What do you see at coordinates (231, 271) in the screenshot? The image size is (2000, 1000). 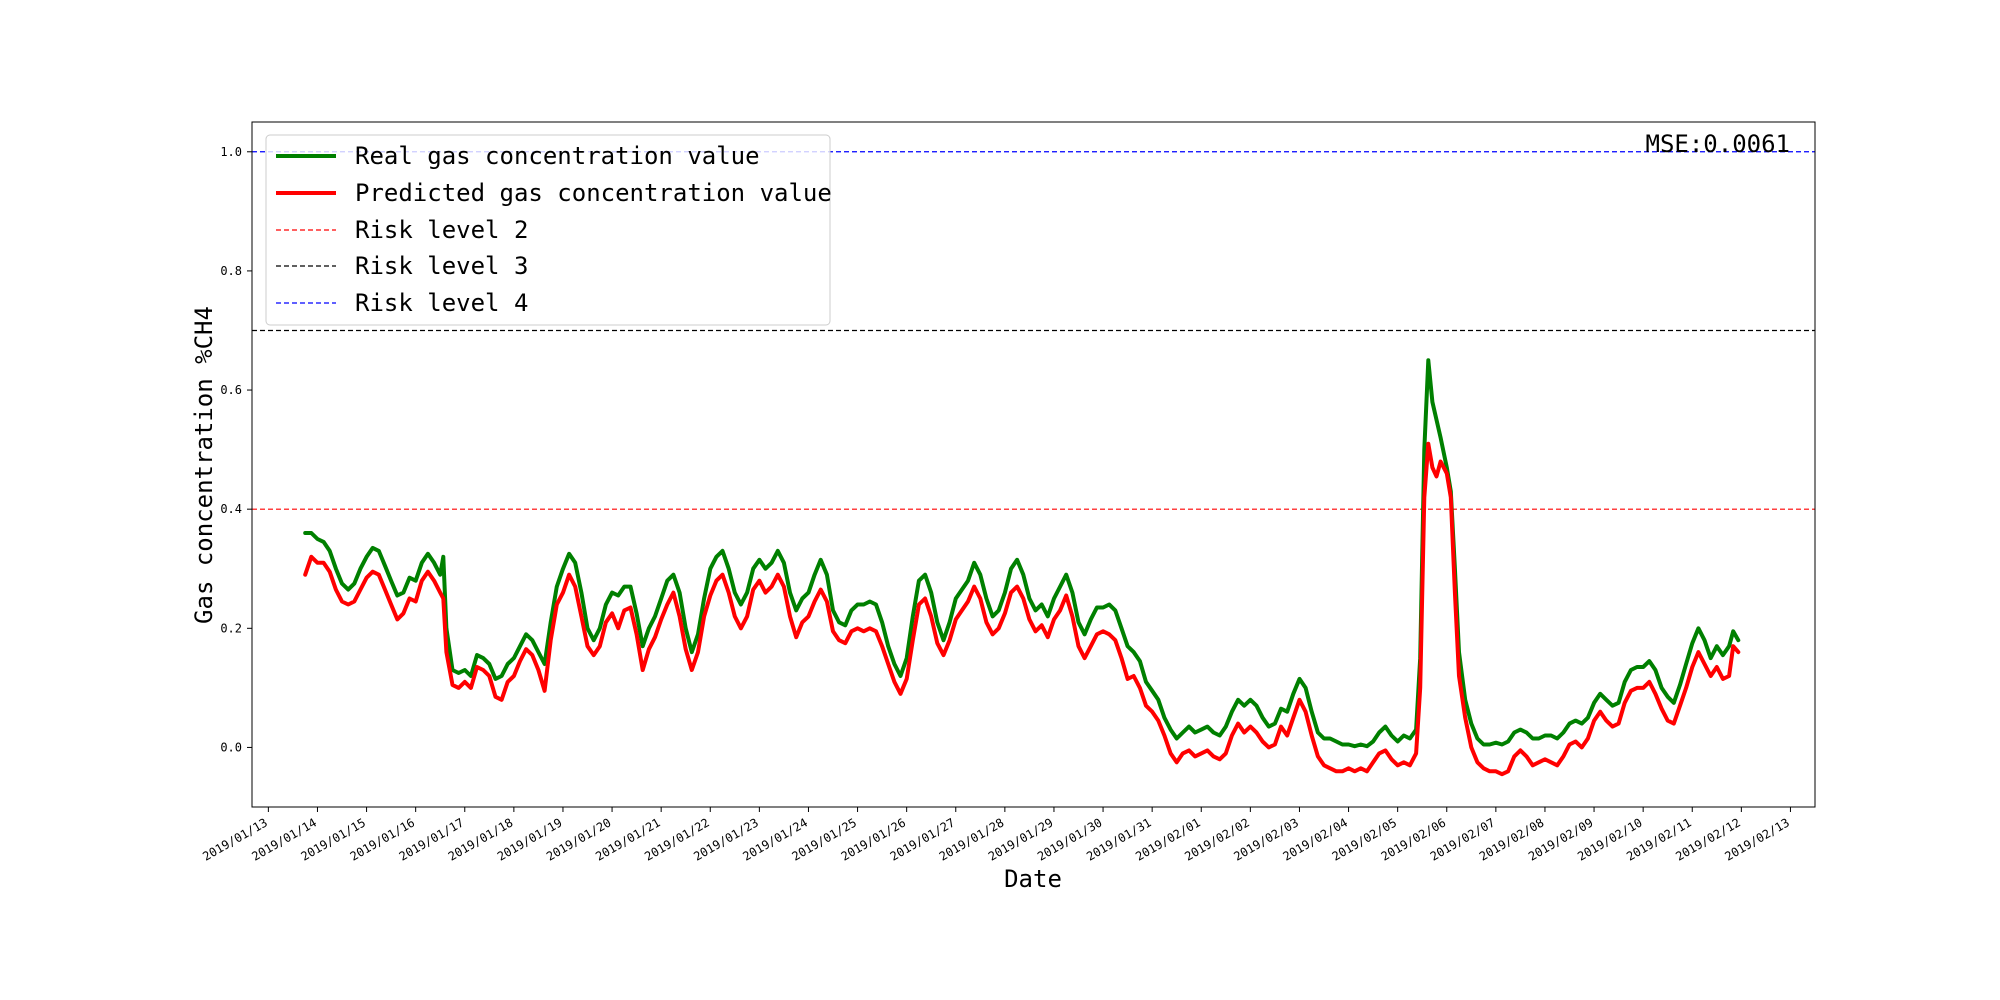 I see `y-tick-label: 0.8` at bounding box center [231, 271].